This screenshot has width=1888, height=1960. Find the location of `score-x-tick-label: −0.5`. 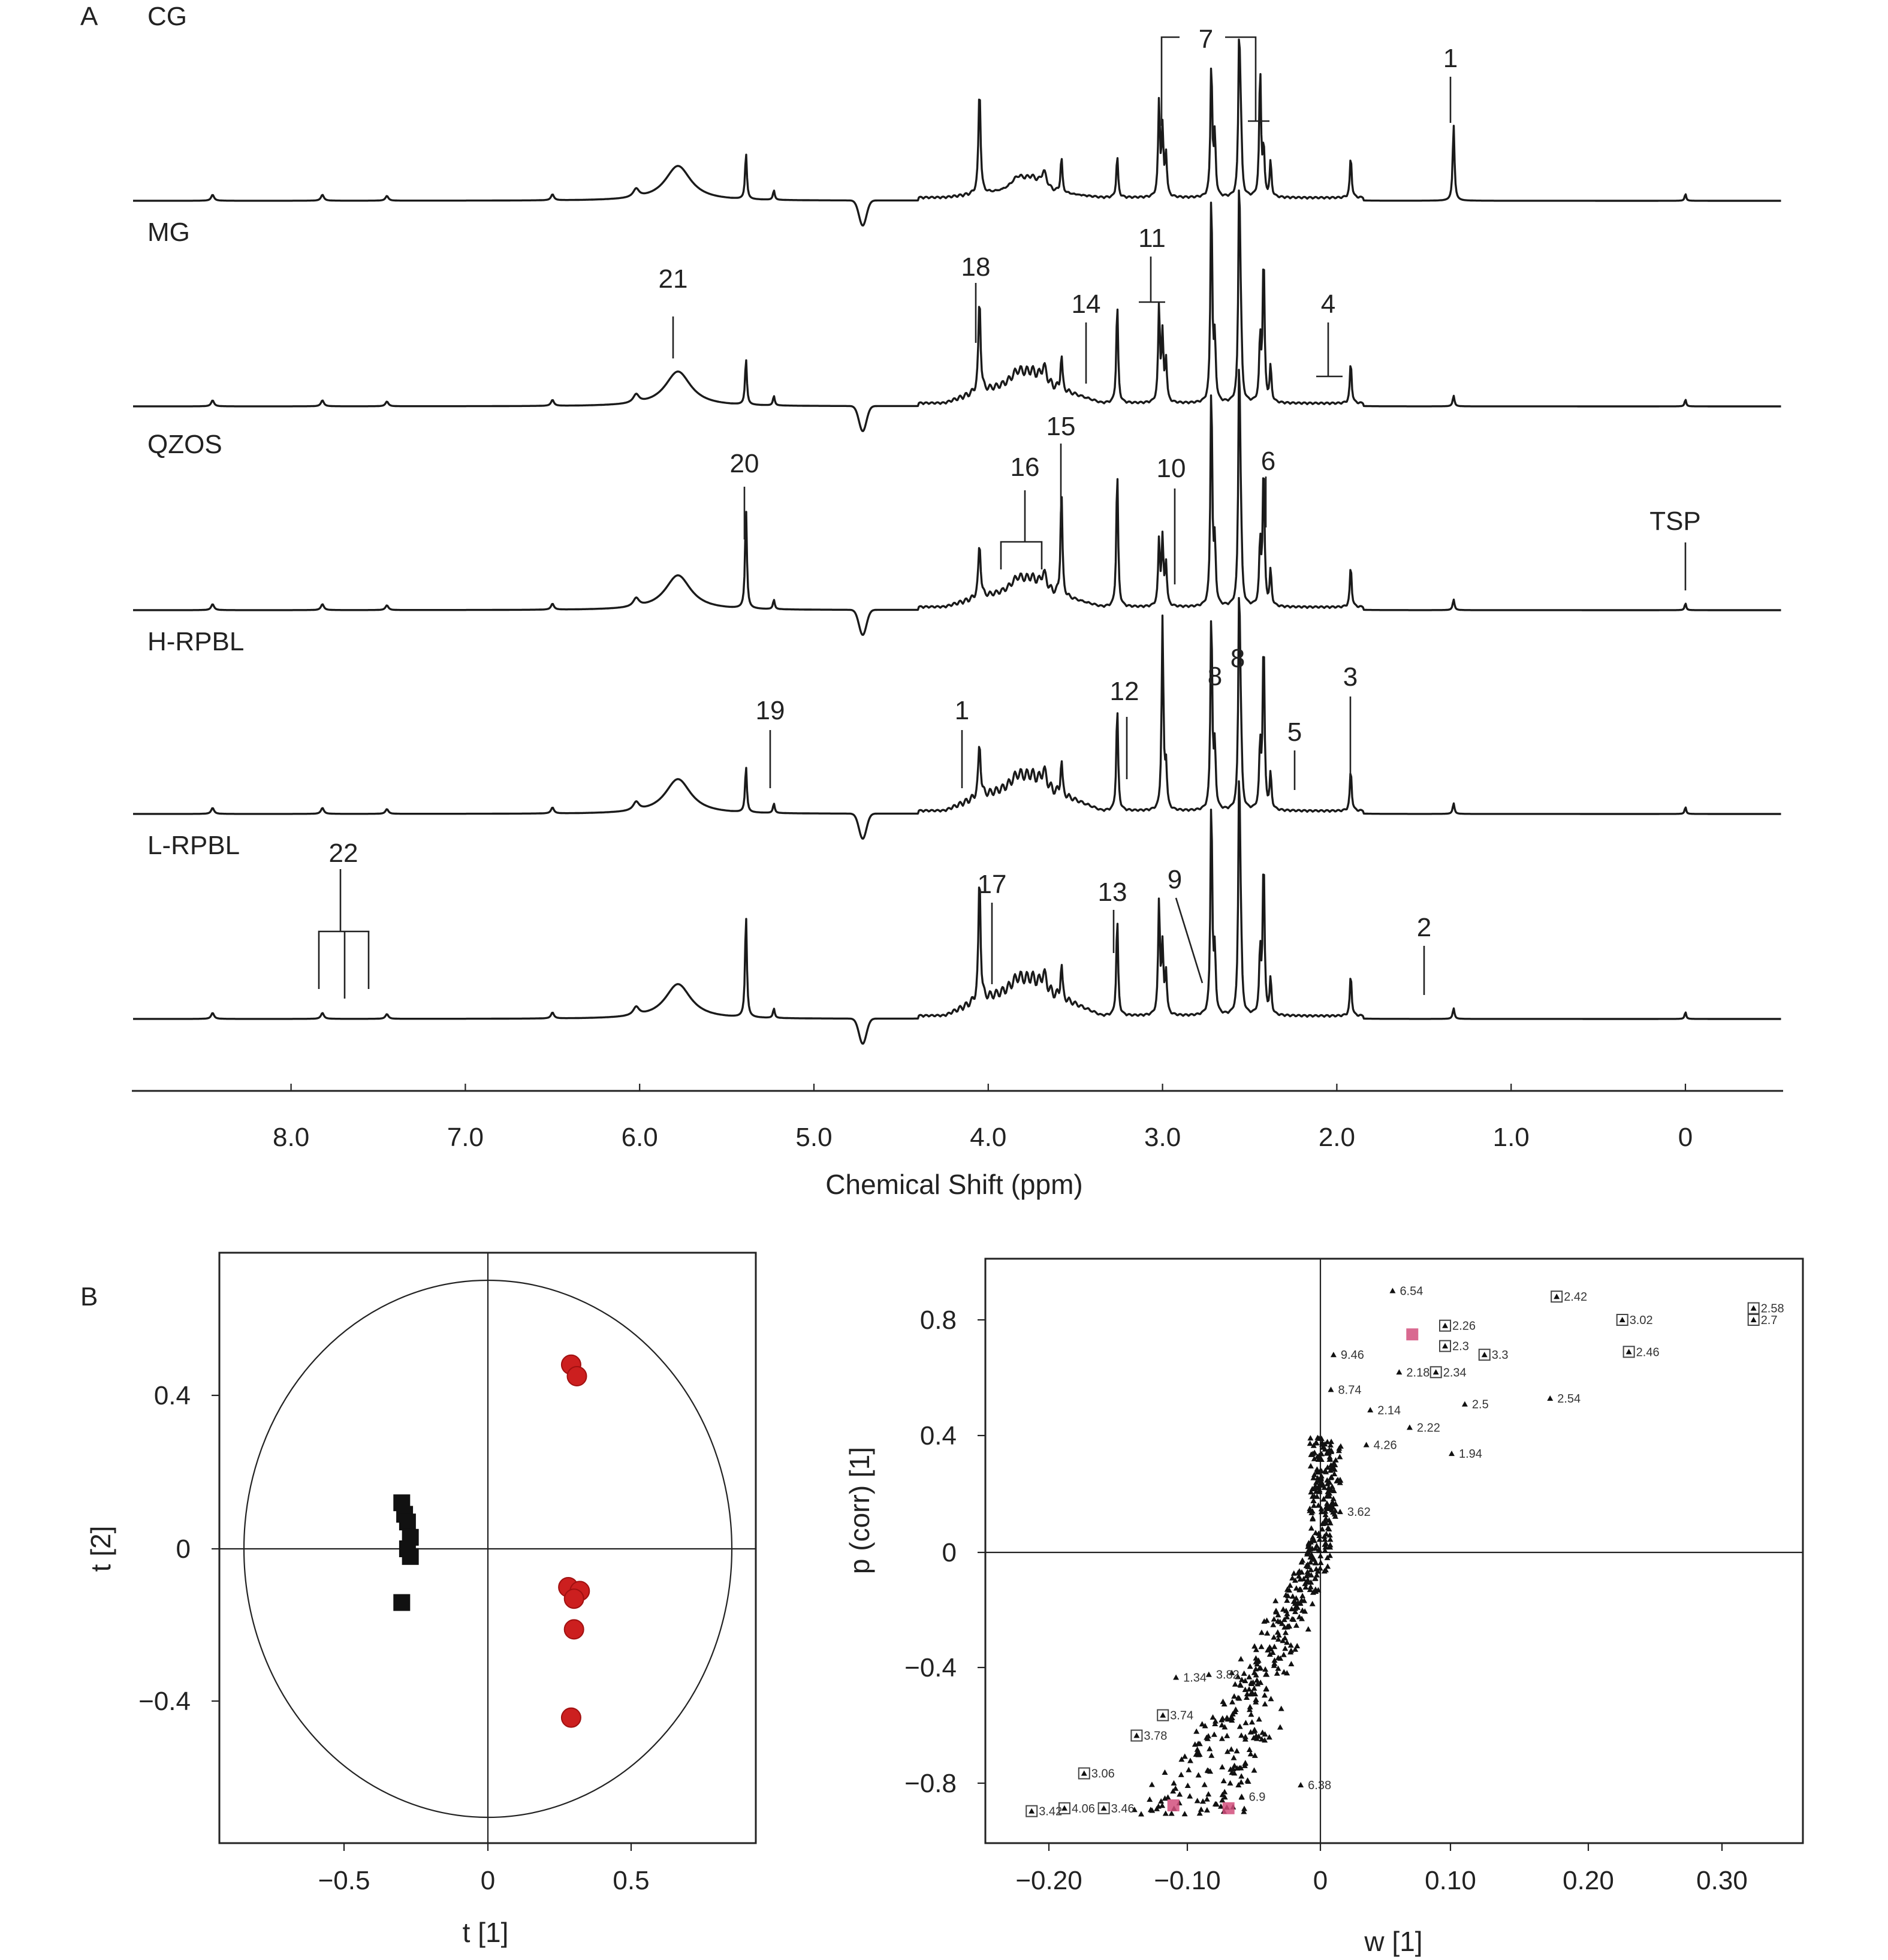

score-x-tick-label: −0.5 is located at coordinates (344, 1880).